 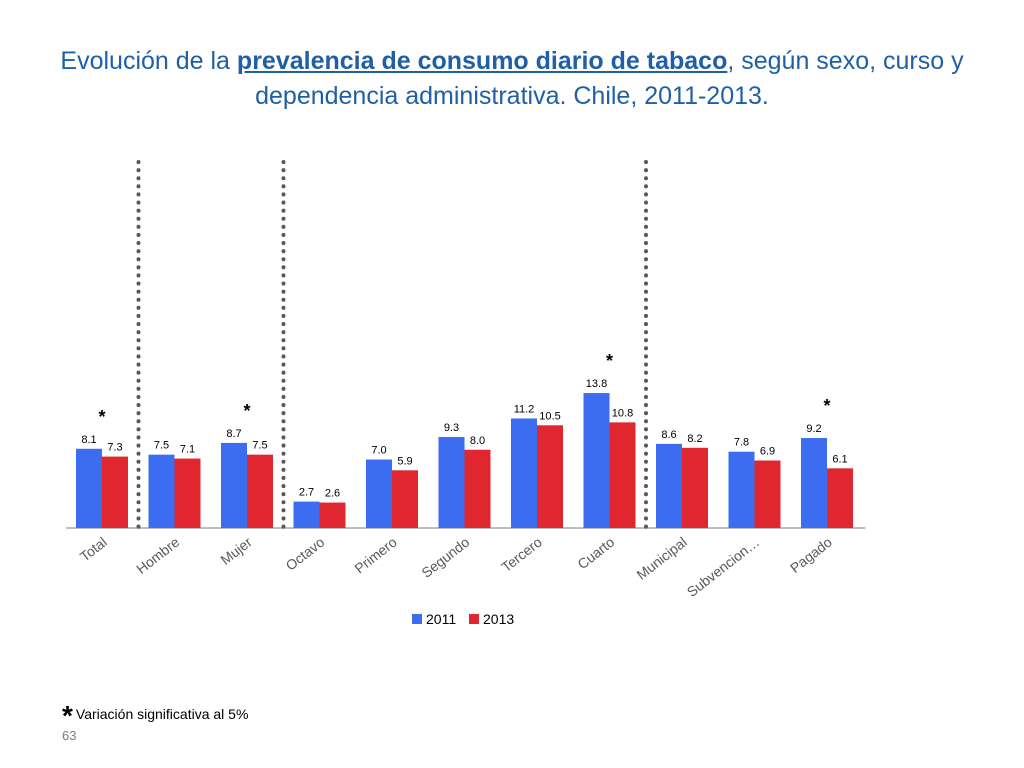 I want to click on category-label: Total, so click(x=93, y=549).